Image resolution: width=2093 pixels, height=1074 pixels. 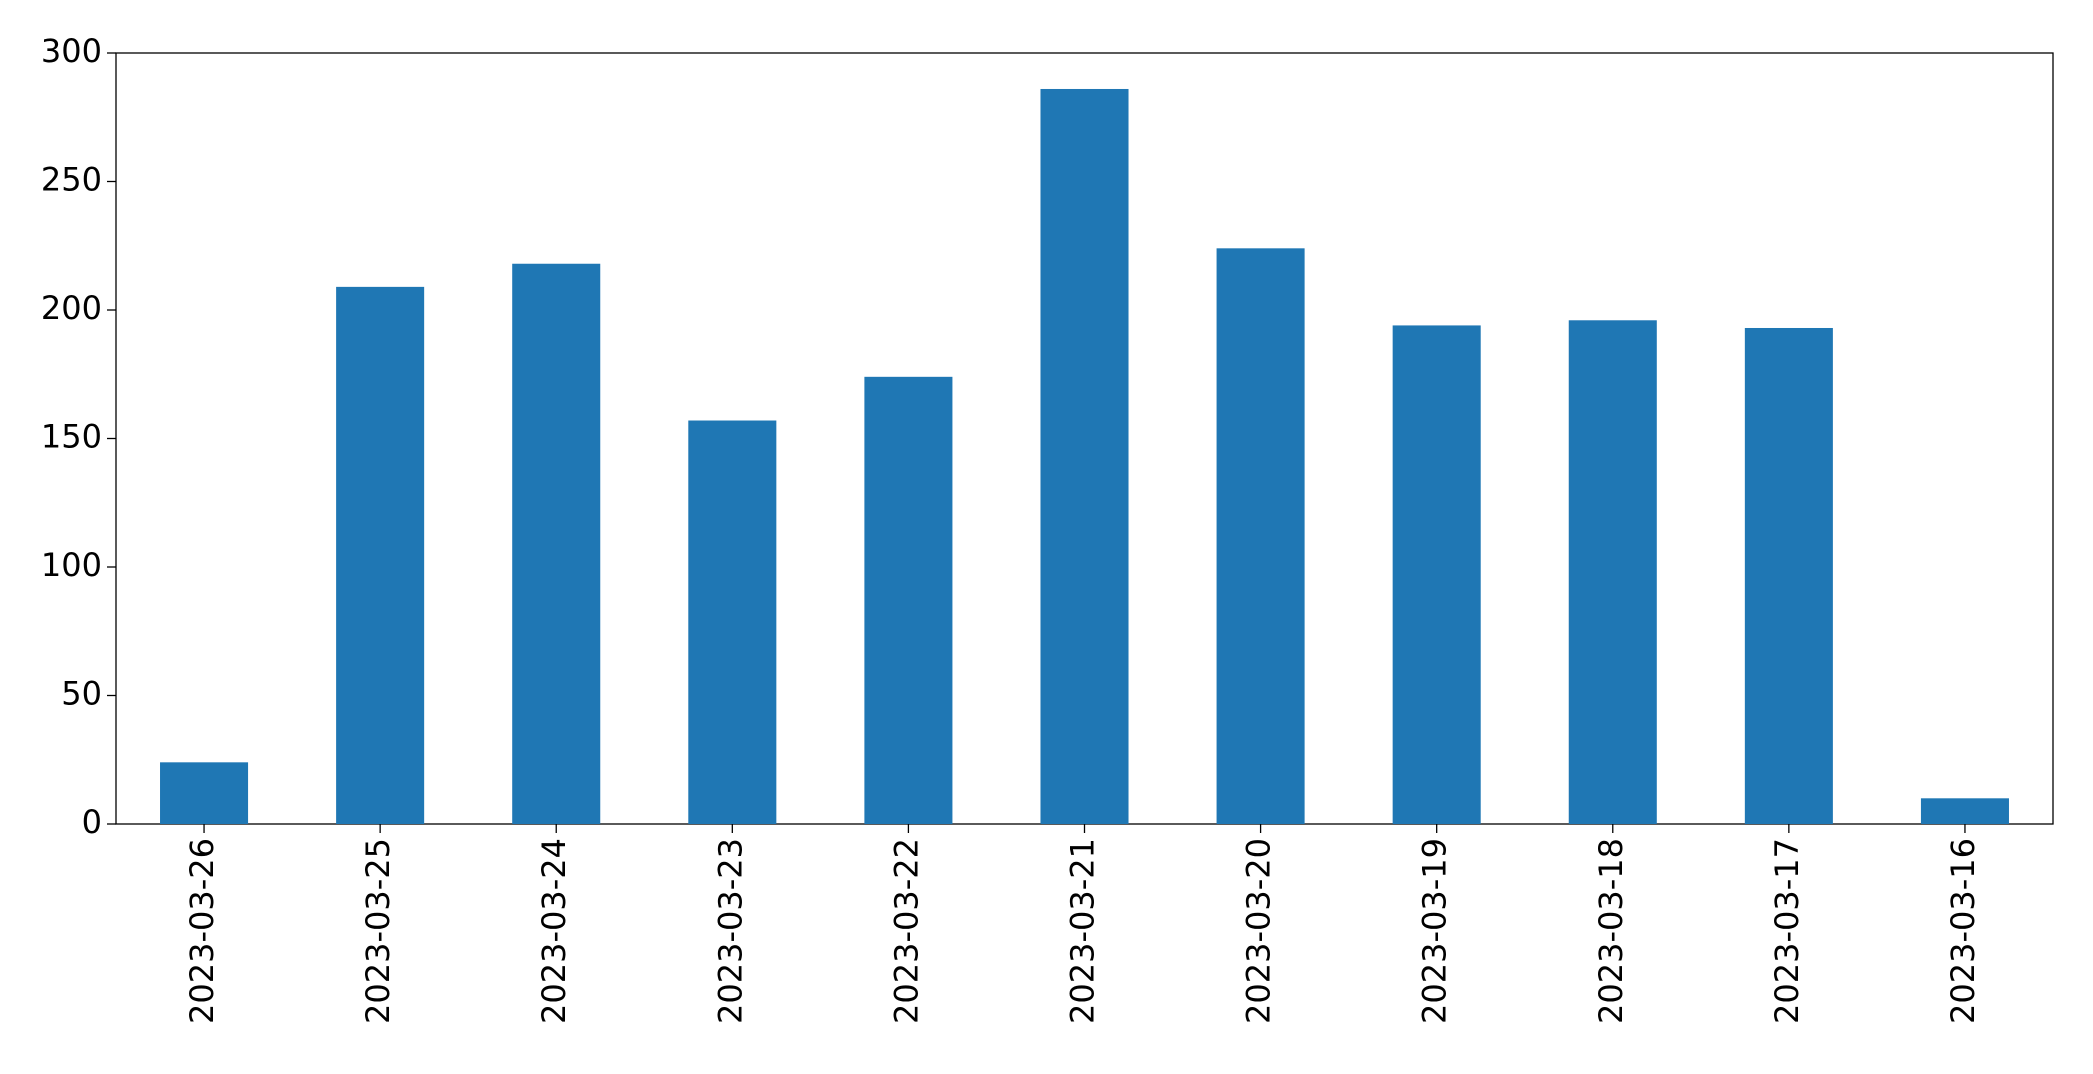 What do you see at coordinates (92, 822) in the screenshot?
I see `y-tick-label: 0` at bounding box center [92, 822].